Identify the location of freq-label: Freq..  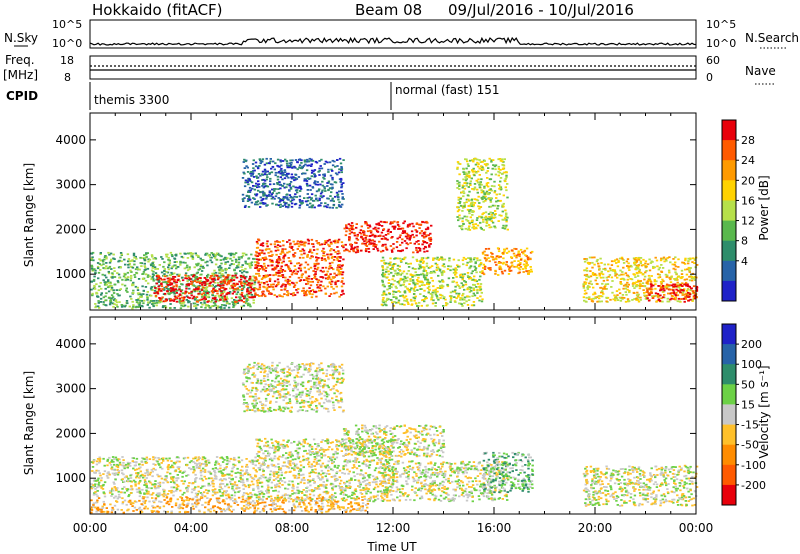
(20, 60).